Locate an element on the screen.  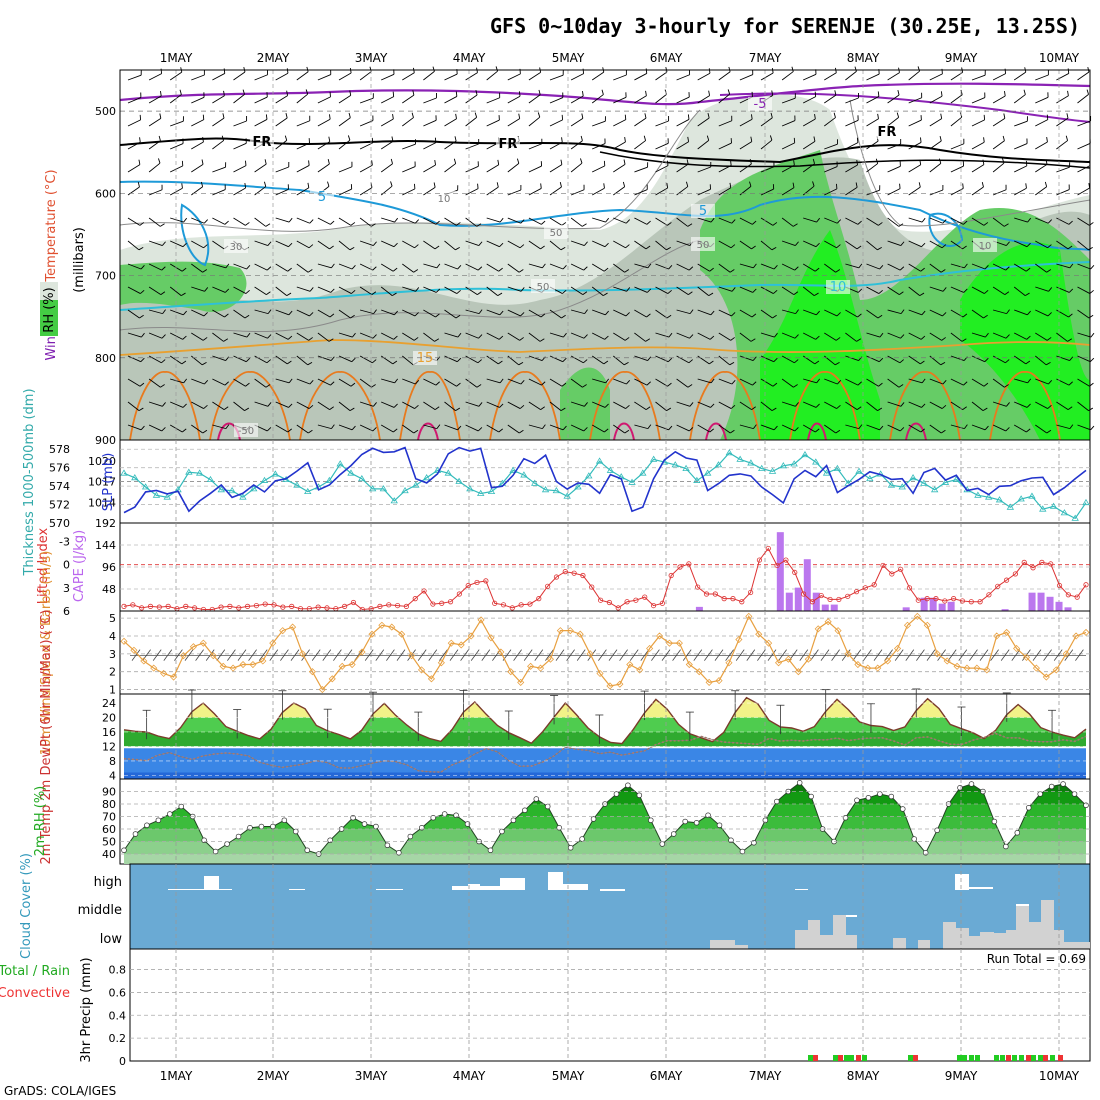
precip-panel: 00.20.40.60.8 is located at coordinates (600, 1008).